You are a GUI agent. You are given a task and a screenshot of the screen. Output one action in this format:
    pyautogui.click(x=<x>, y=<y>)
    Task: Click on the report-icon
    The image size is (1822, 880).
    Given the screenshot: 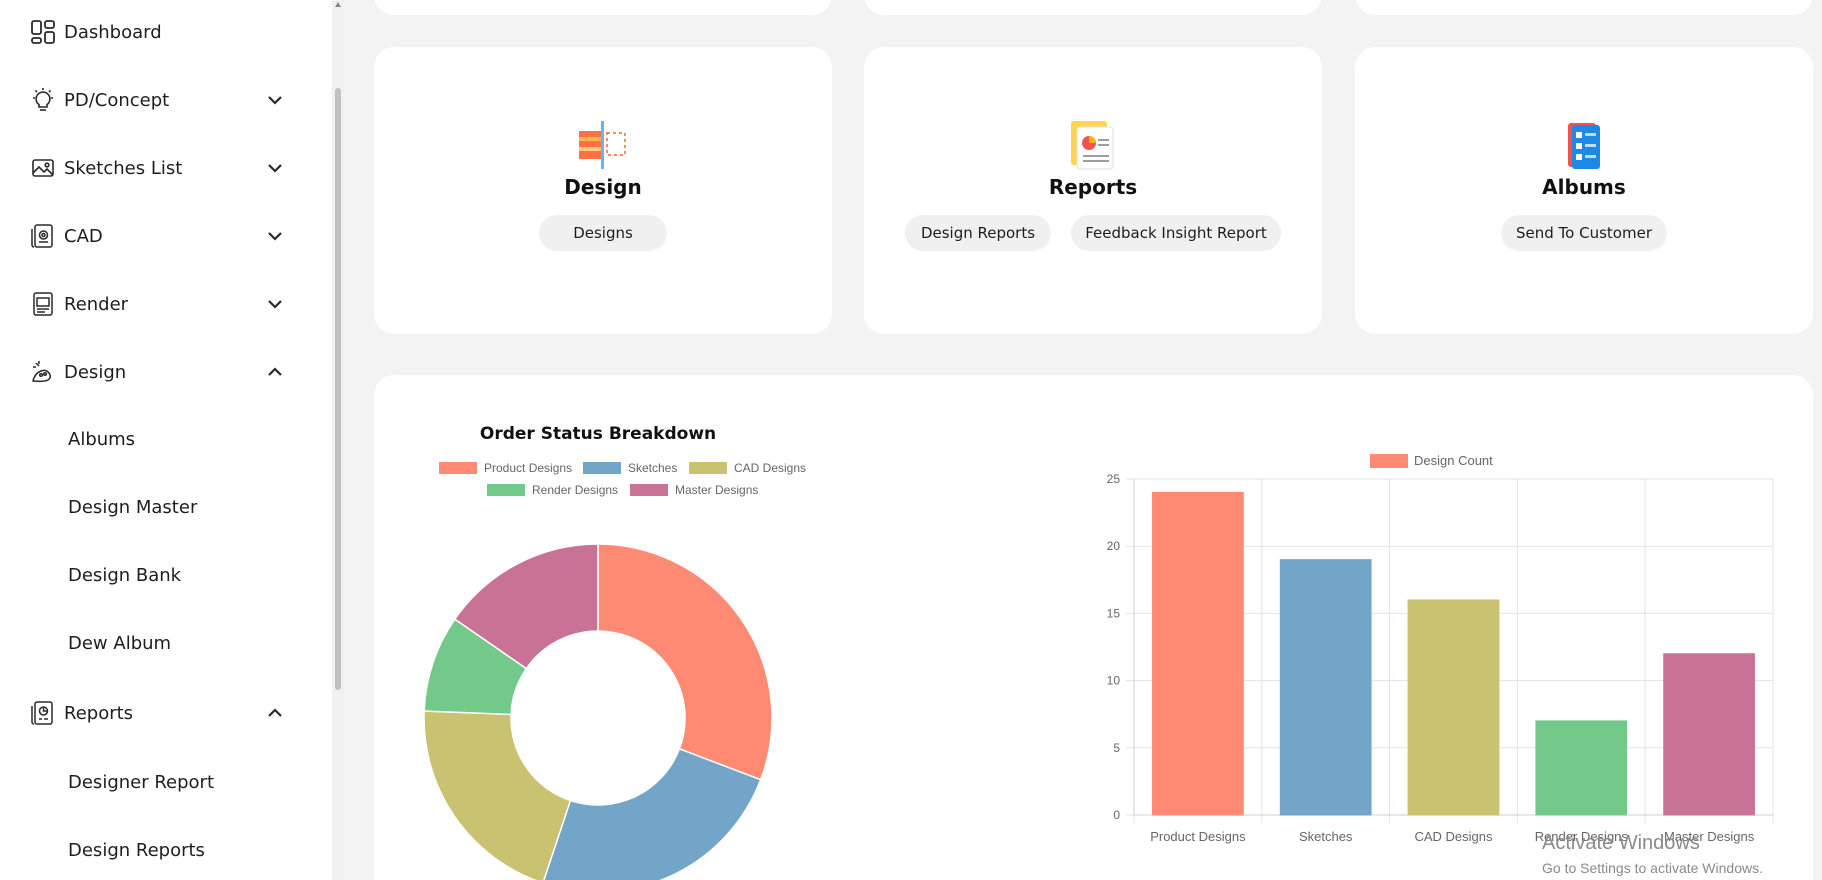 What is the action you would take?
    pyautogui.click(x=42, y=713)
    